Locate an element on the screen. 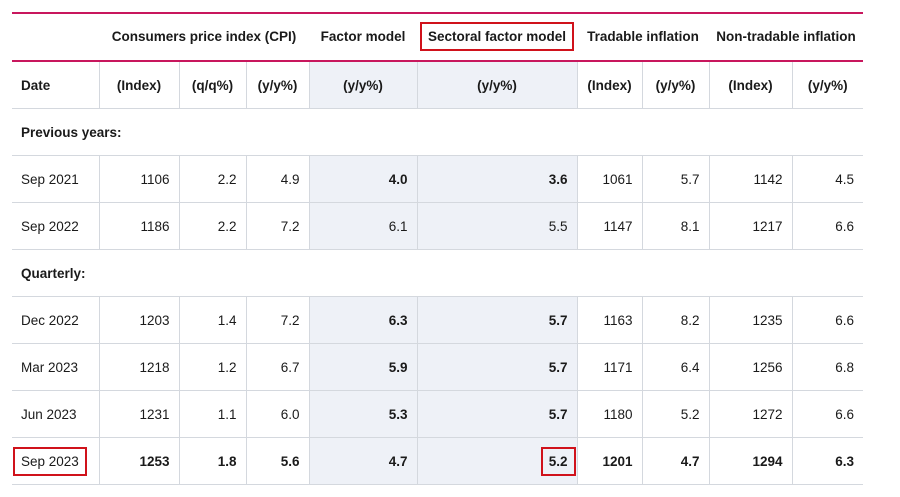 The height and width of the screenshot is (497, 900). cell-cpi-yy: 6.7 is located at coordinates (277, 367).